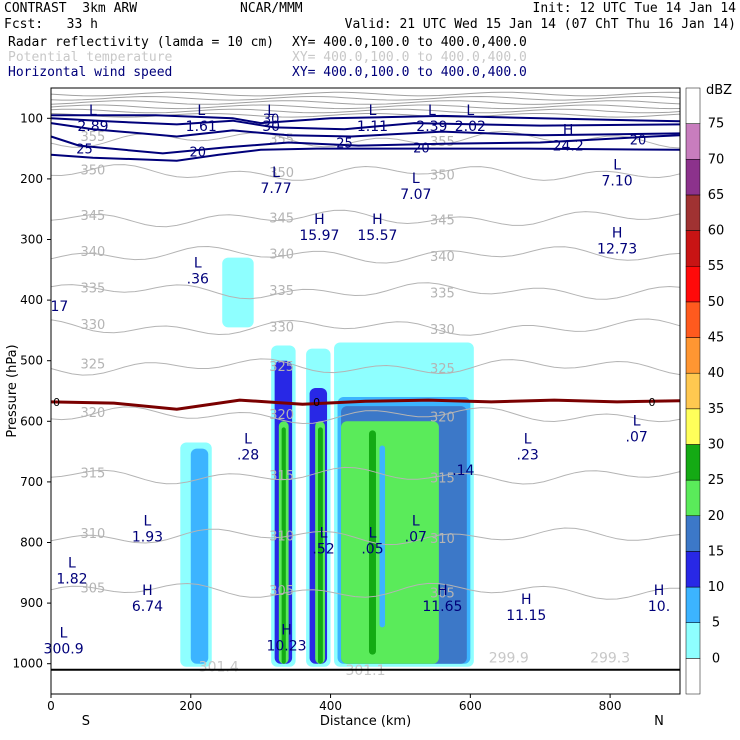 This screenshot has width=740, height=740. What do you see at coordinates (323, 549) in the screenshot?
I see `extremum-value-19: .52` at bounding box center [323, 549].